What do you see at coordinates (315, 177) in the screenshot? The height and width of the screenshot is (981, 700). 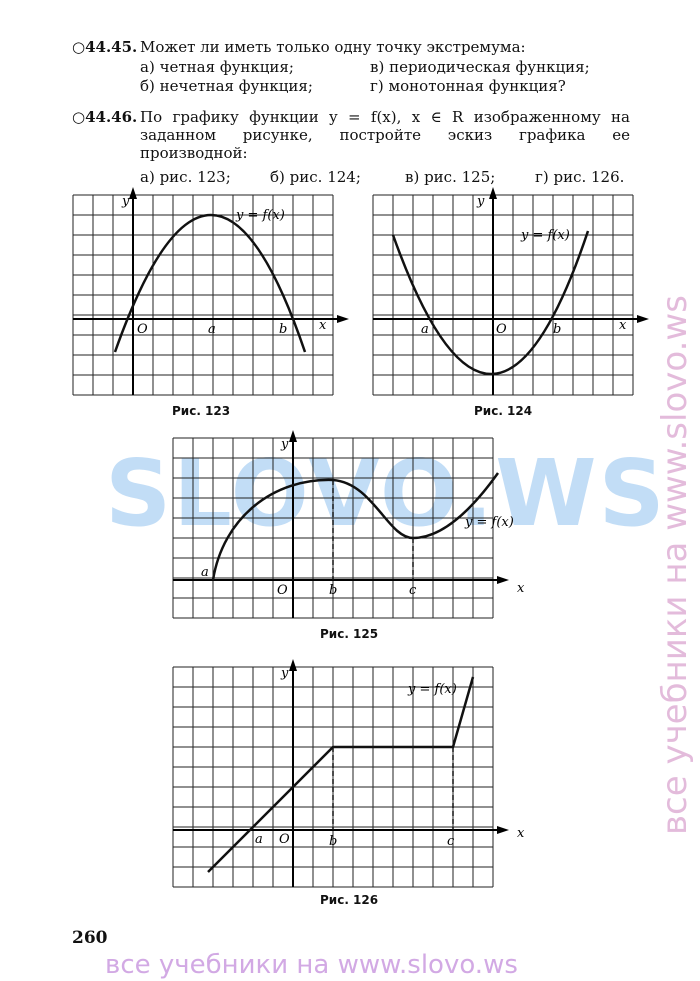 I see `option: б) рис. 124;` at bounding box center [315, 177].